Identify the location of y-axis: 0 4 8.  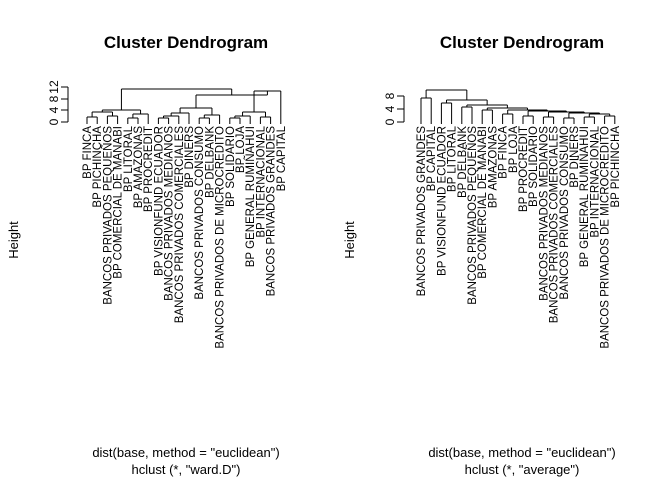
(394, 108).